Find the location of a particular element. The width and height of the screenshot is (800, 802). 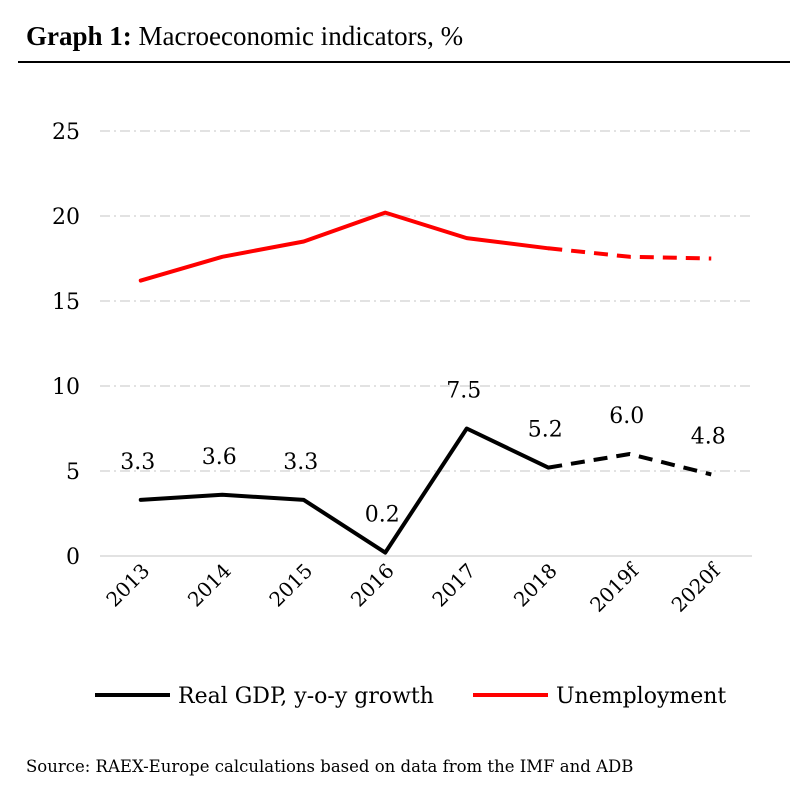

chart-title-bold: Graph 1: is located at coordinates (79, 36).